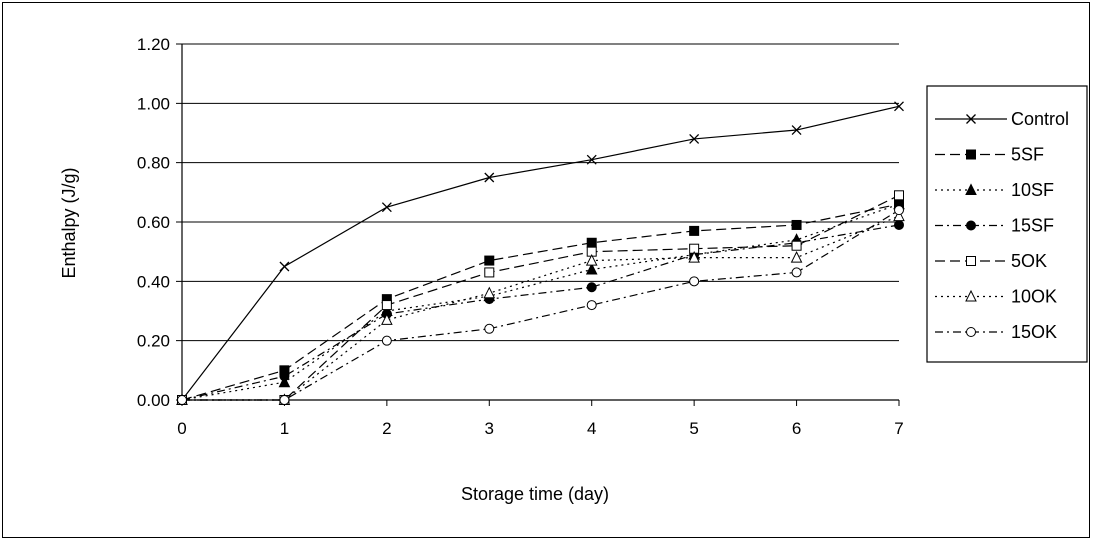 The height and width of the screenshot is (542, 1093). Describe the element at coordinates (591, 428) in the screenshot. I see `x-tick-label: 4` at that location.